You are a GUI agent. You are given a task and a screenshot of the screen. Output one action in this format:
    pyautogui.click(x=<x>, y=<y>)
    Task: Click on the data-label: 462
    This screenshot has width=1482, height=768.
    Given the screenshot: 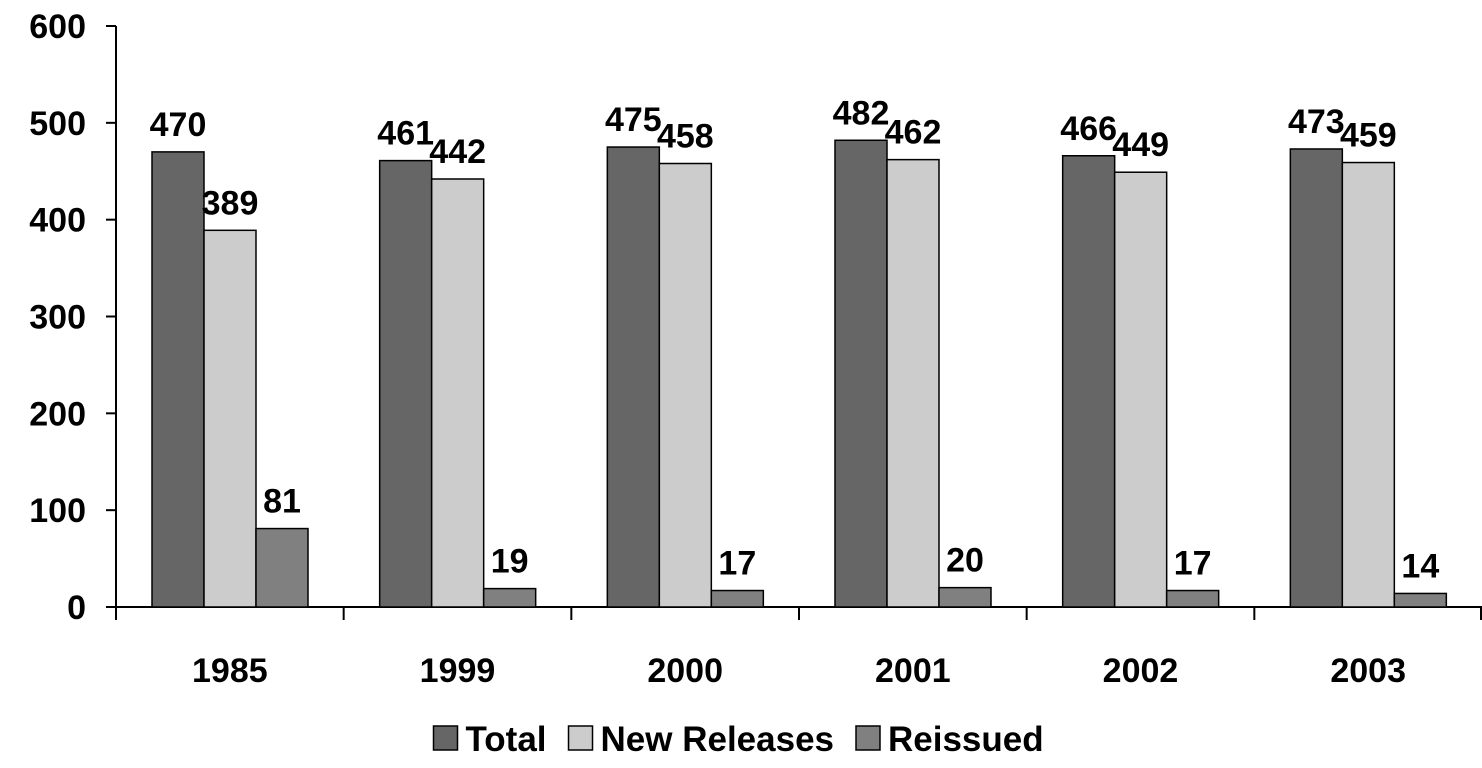 What is the action you would take?
    pyautogui.click(x=913, y=133)
    